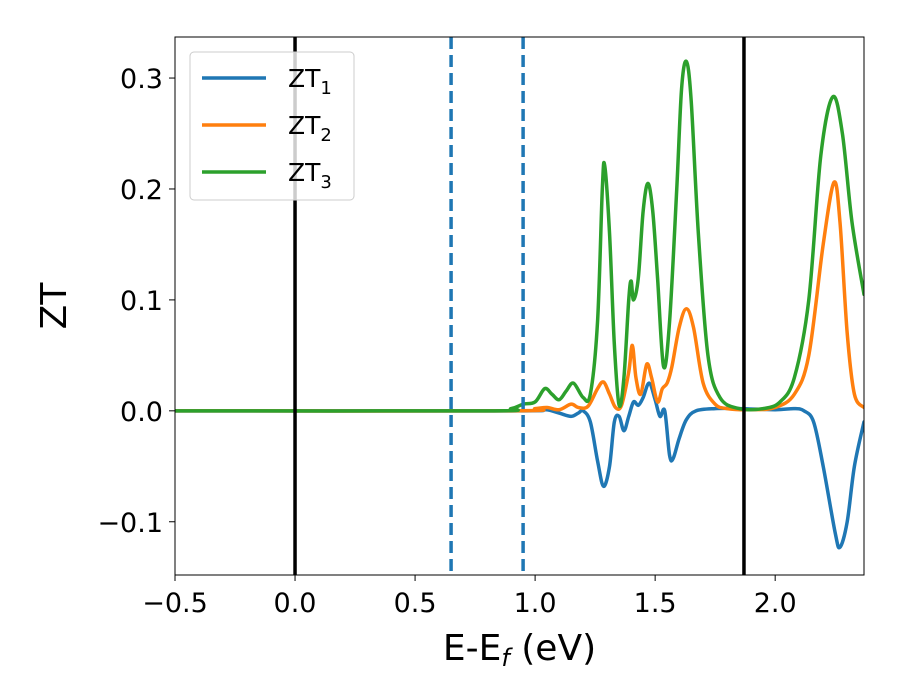 The image size is (900, 700). I want to click on y-tick-label: 0.1, so click(141, 301).